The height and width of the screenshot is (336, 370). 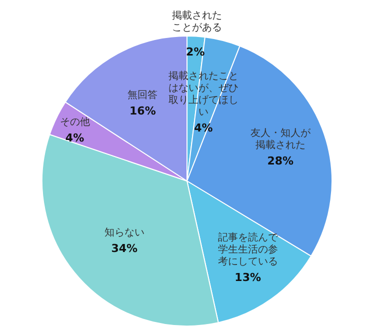 What do you see at coordinates (124, 249) in the screenshot?
I see `data-label: 34%` at bounding box center [124, 249].